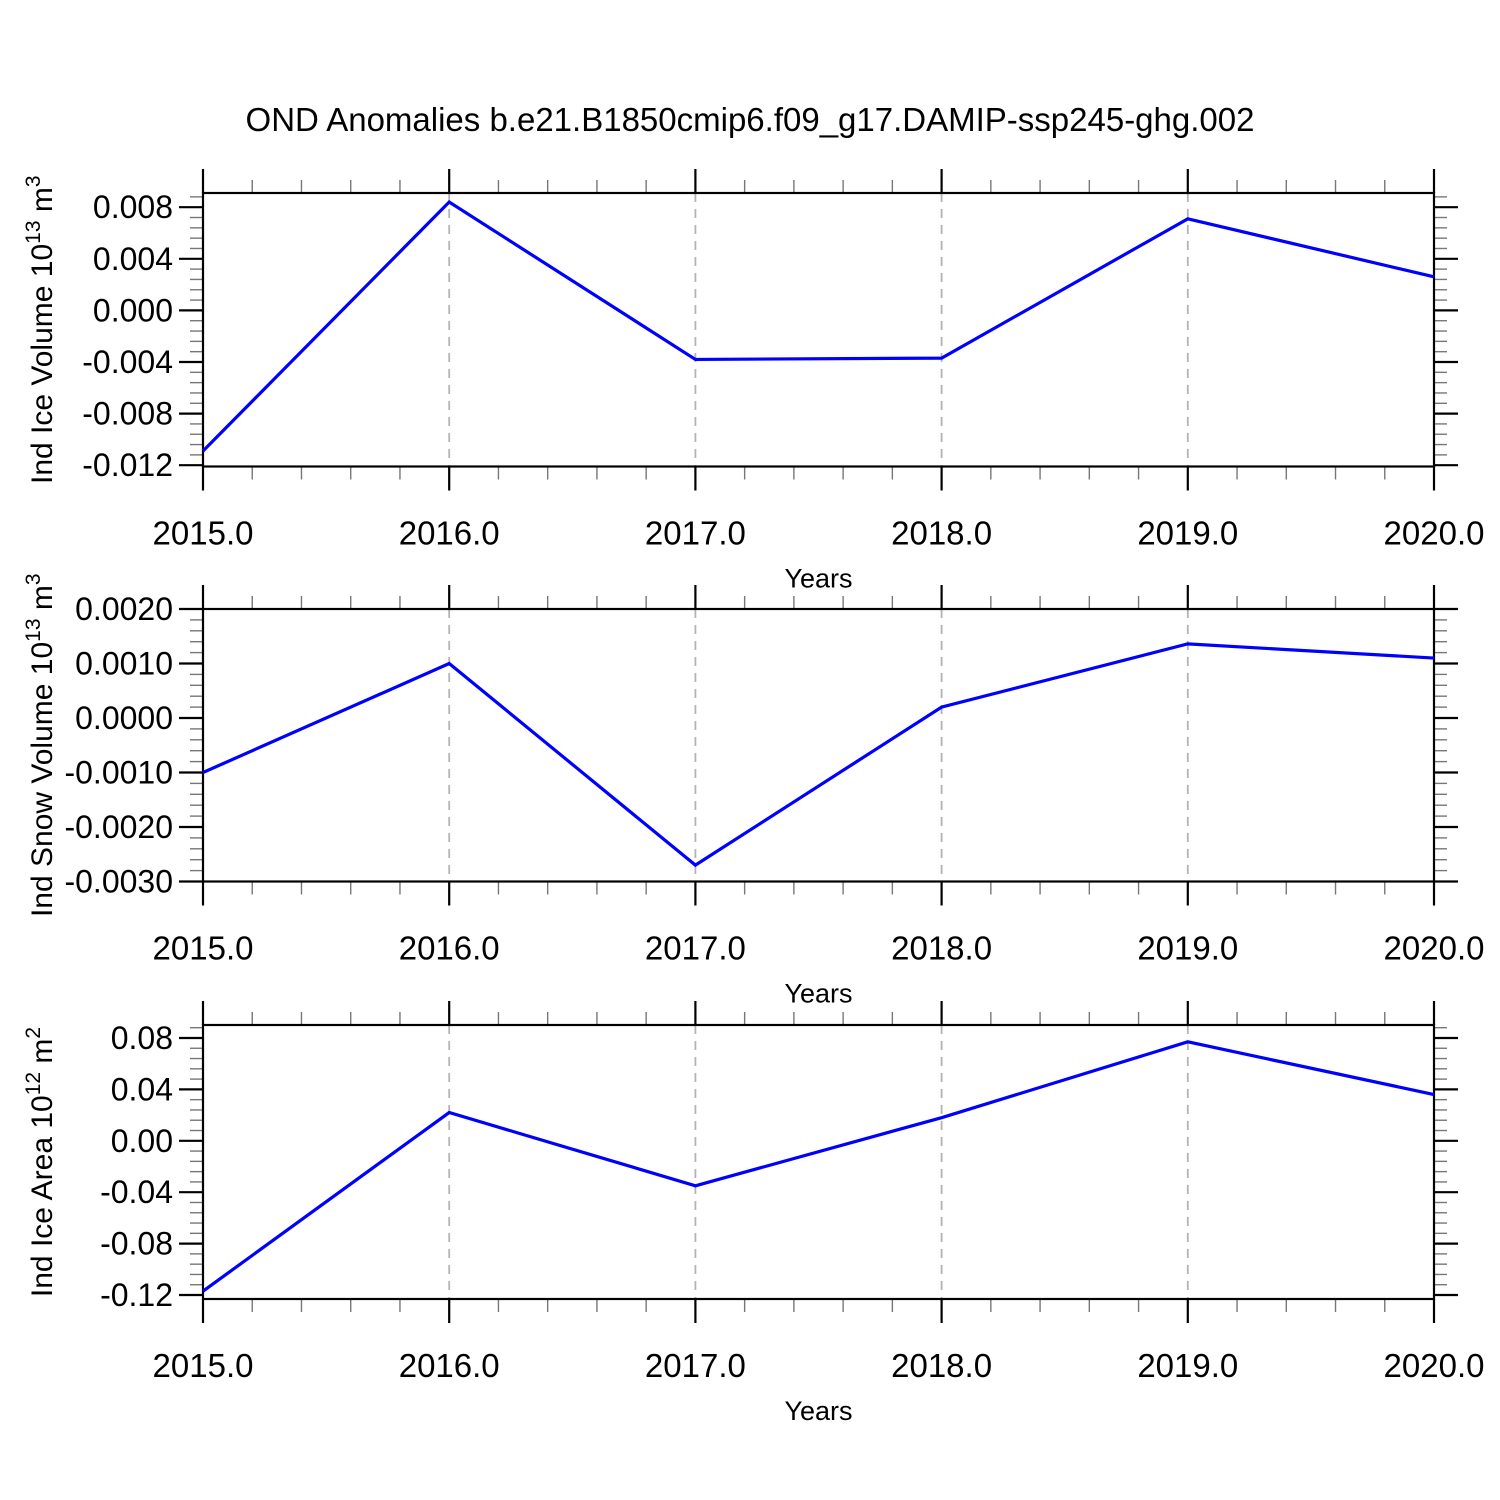  Describe the element at coordinates (133, 310) in the screenshot. I see `y-tick-label: 0.000` at that location.